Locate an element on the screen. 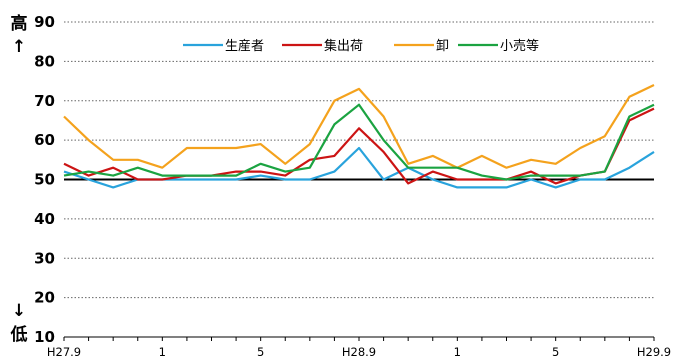 This screenshot has height=362, width=674. y-tick-label: 10 is located at coordinates (44, 337).